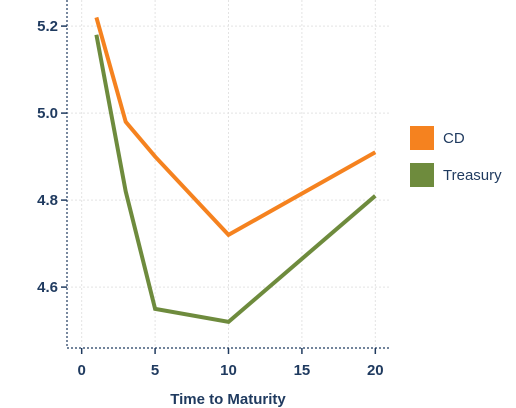  I want to click on legend: CD Treasury, so click(456, 156).